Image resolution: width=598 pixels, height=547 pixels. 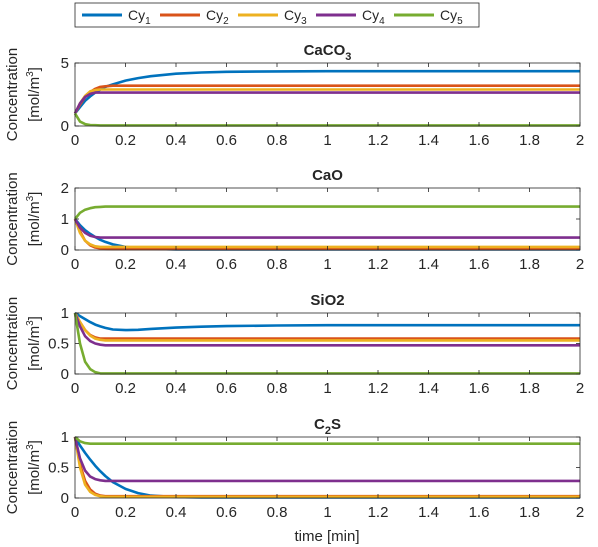 I want to click on legend-entry: Cy5, so click(x=451, y=17).